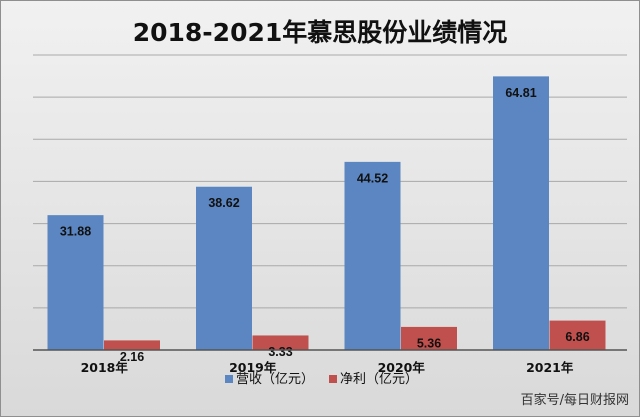 The width and height of the screenshot is (640, 417). I want to click on data-label: 6.86, so click(577, 337).